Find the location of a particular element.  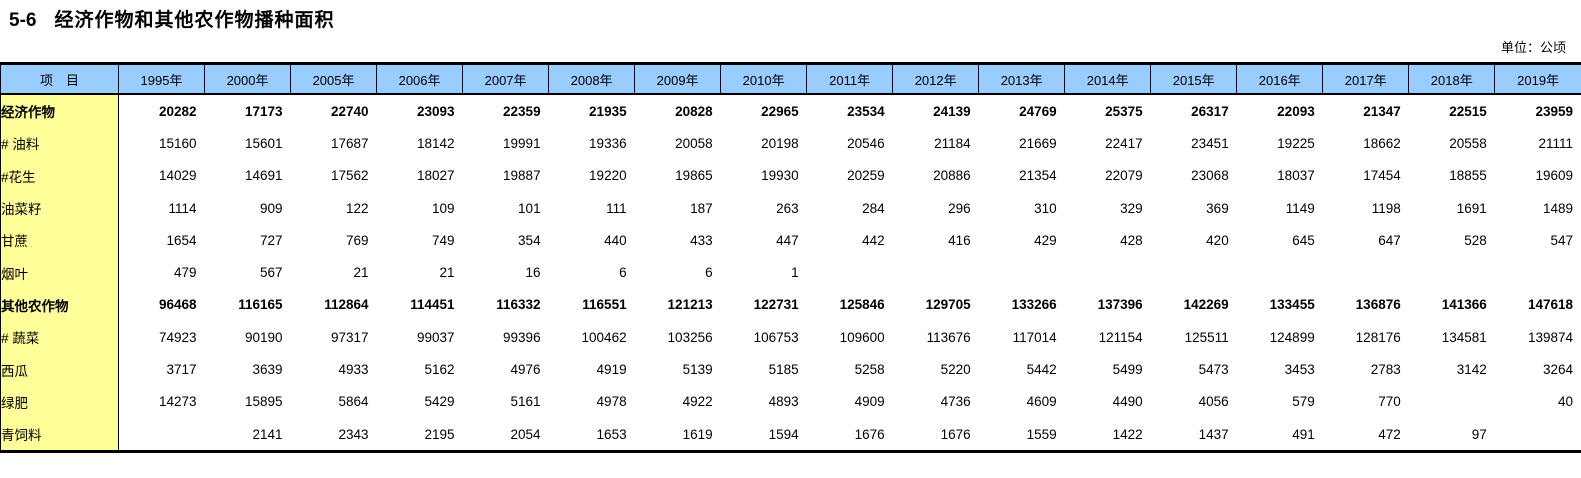

value-cell: 22359 is located at coordinates (505, 111).